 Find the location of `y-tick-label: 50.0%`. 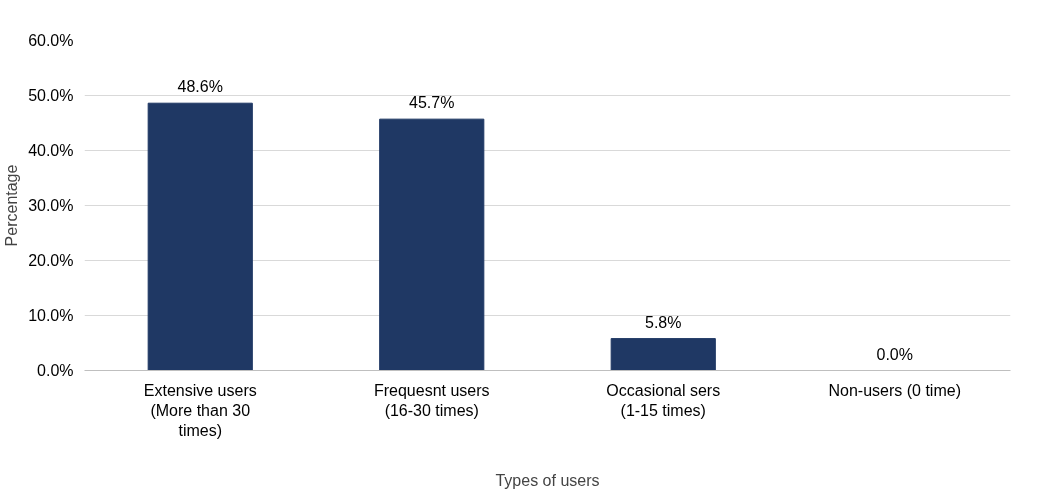

y-tick-label: 50.0% is located at coordinates (51, 95).